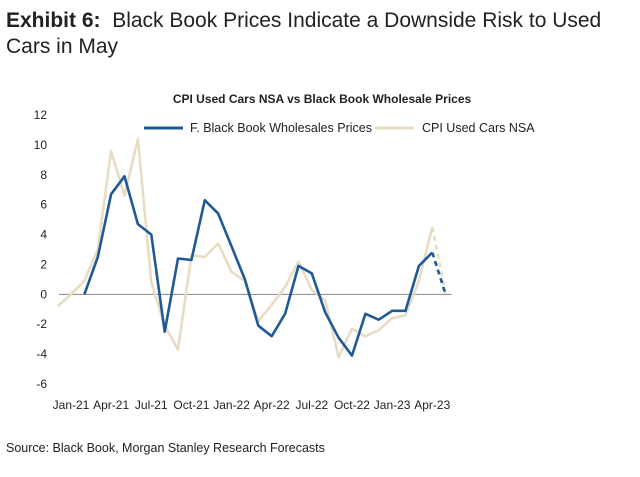 The width and height of the screenshot is (640, 477). Describe the element at coordinates (478, 128) in the screenshot. I see `legend-label-cpi: CPI Used Cars NSA` at that location.